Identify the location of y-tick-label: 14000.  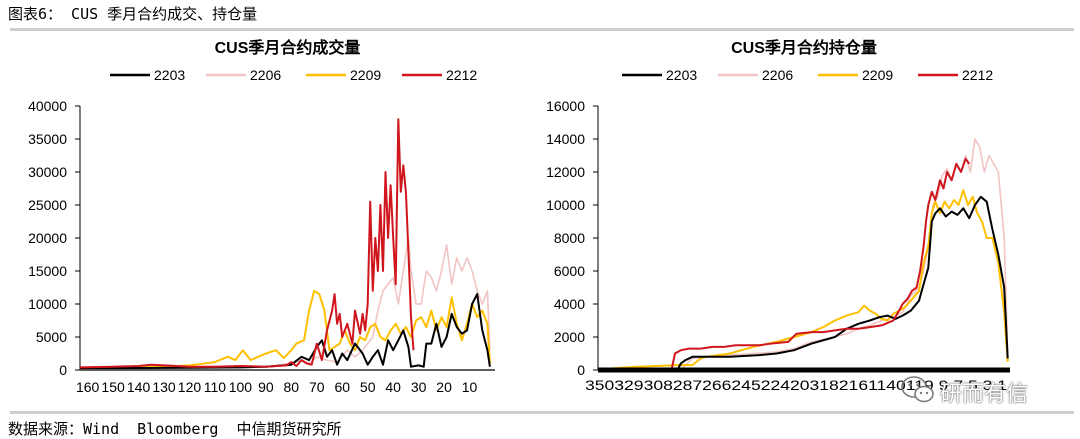
(565, 139).